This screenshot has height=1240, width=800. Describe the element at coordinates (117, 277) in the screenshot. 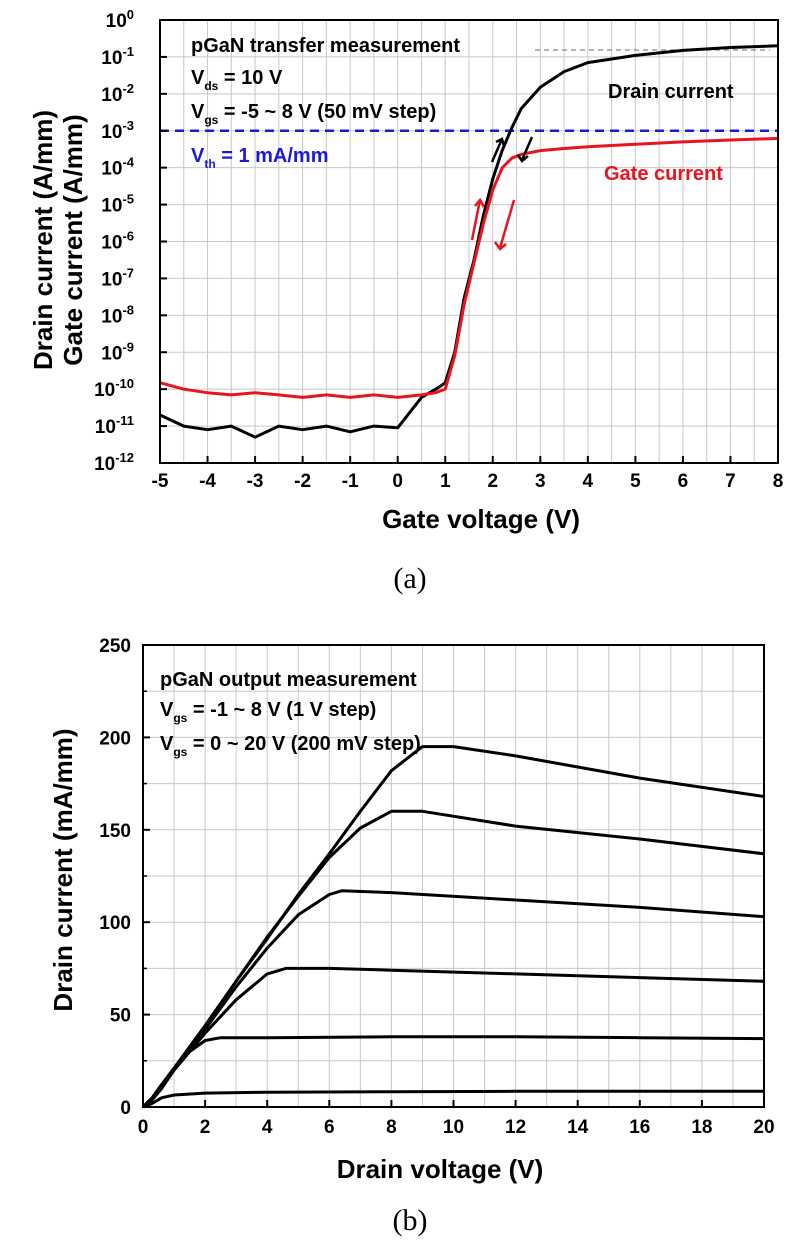

I see `y-tick-label: 10-7` at that location.